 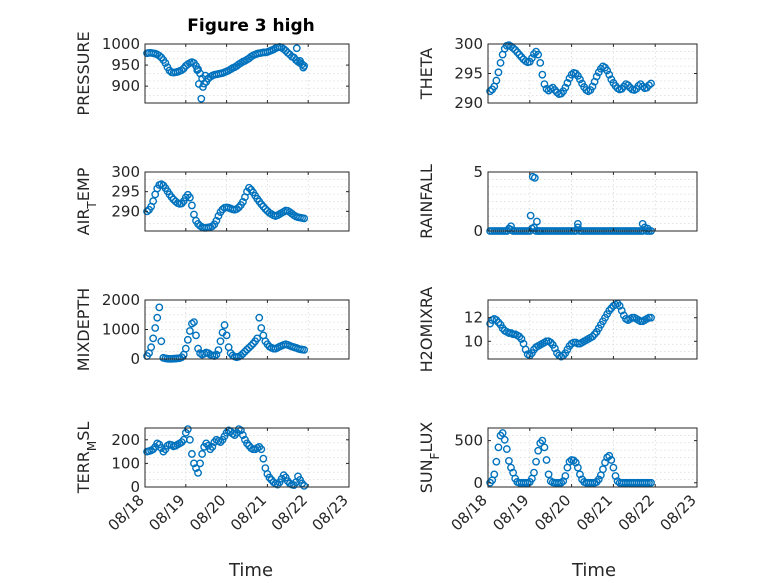 What do you see at coordinates (251, 26) in the screenshot?
I see `figure-title: Figure 3 high` at bounding box center [251, 26].